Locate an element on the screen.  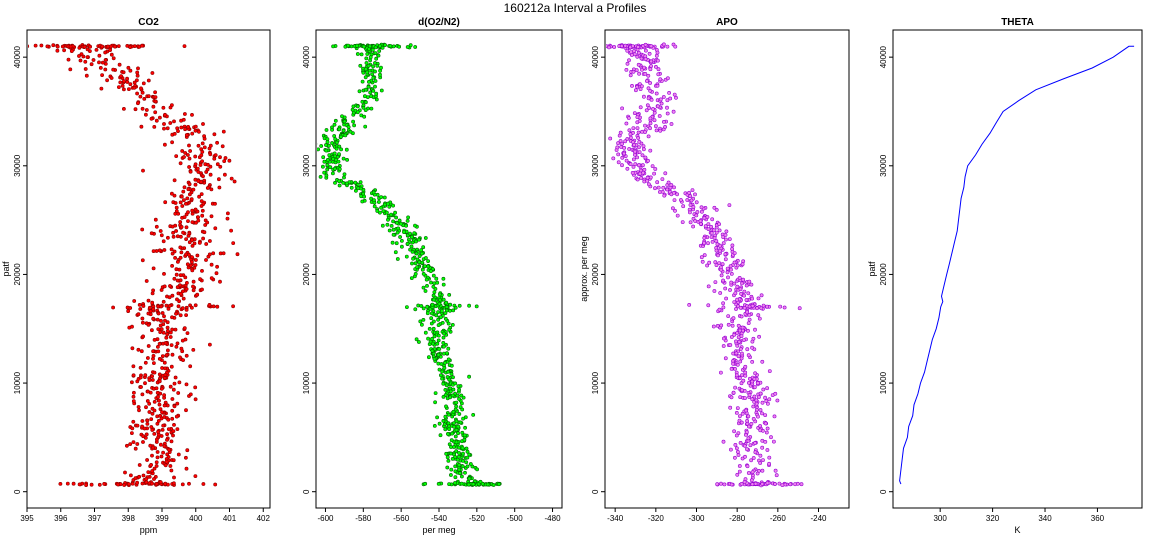
x-tick-label: 401 is located at coordinates (230, 518).